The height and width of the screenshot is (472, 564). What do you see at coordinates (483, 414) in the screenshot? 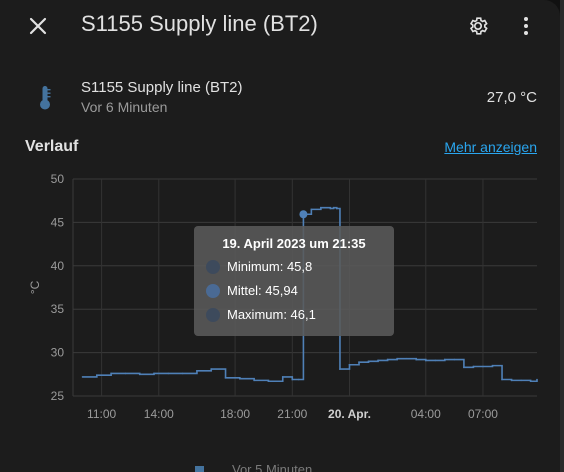
I see `x-tick-label: 07:00` at bounding box center [483, 414].